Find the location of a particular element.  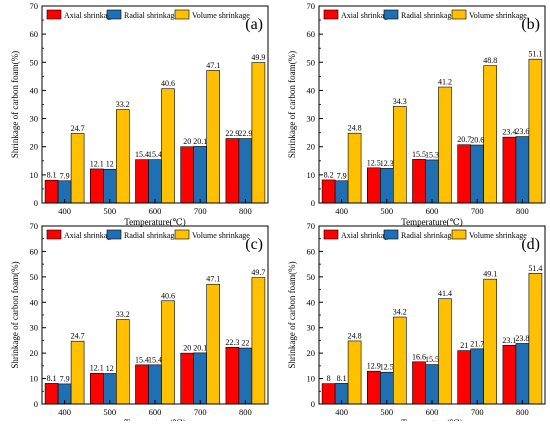

data-label: 20.6 is located at coordinates (477, 140).